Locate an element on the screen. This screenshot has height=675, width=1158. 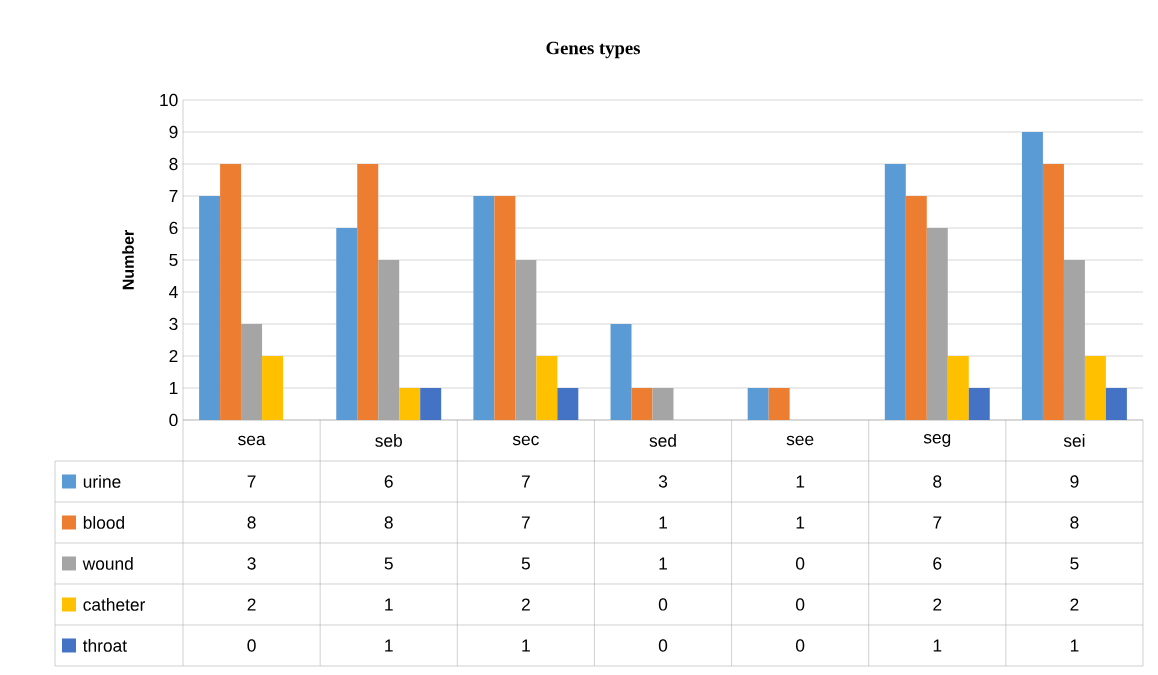
legend-label: catheter is located at coordinates (114, 604).